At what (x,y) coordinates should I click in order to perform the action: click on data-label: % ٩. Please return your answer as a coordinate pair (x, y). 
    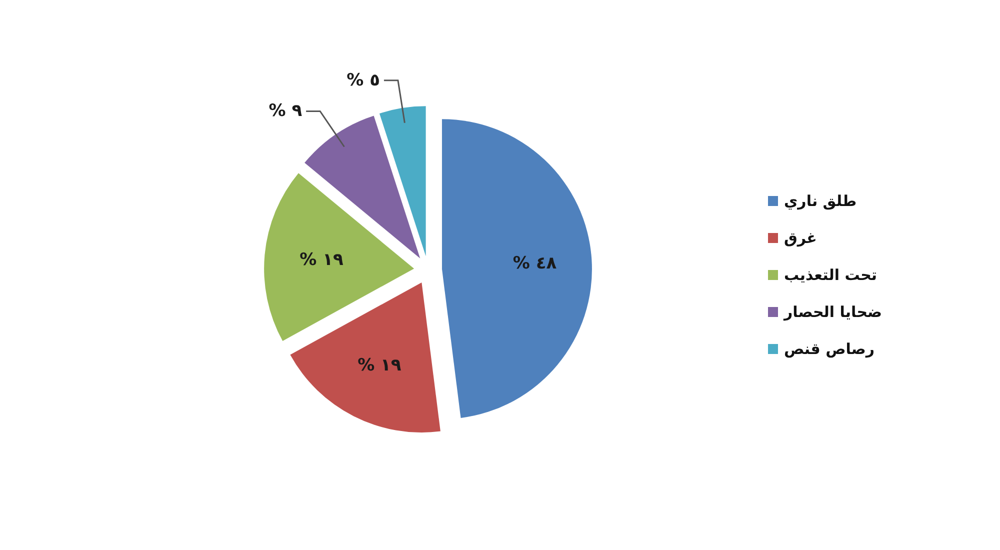
    Looking at the image, I should click on (285, 111).